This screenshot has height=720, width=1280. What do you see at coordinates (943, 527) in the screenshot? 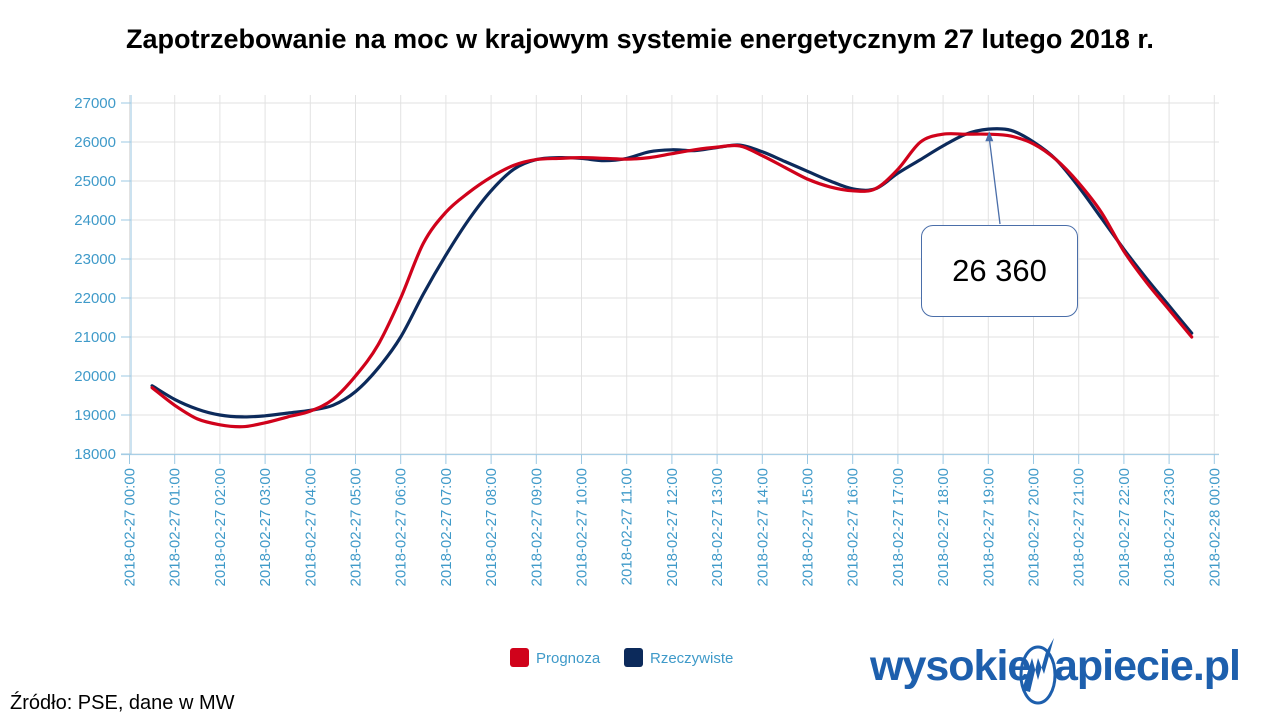
I see `x-tick-label: 2018-02-27 18:00` at bounding box center [943, 527].